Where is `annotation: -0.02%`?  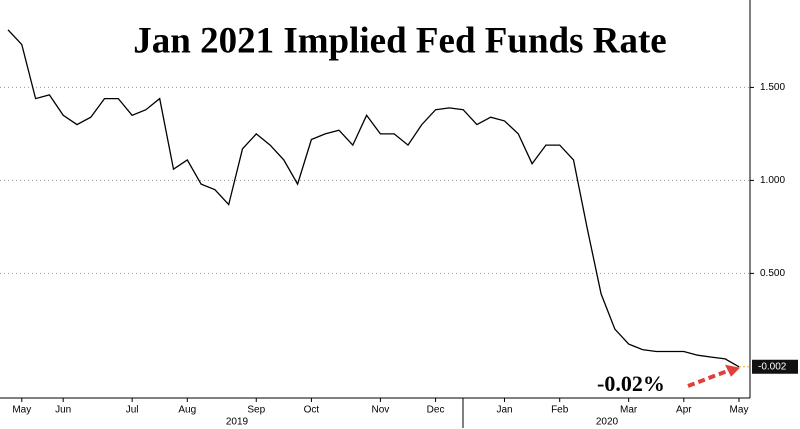 annotation: -0.02% is located at coordinates (631, 383).